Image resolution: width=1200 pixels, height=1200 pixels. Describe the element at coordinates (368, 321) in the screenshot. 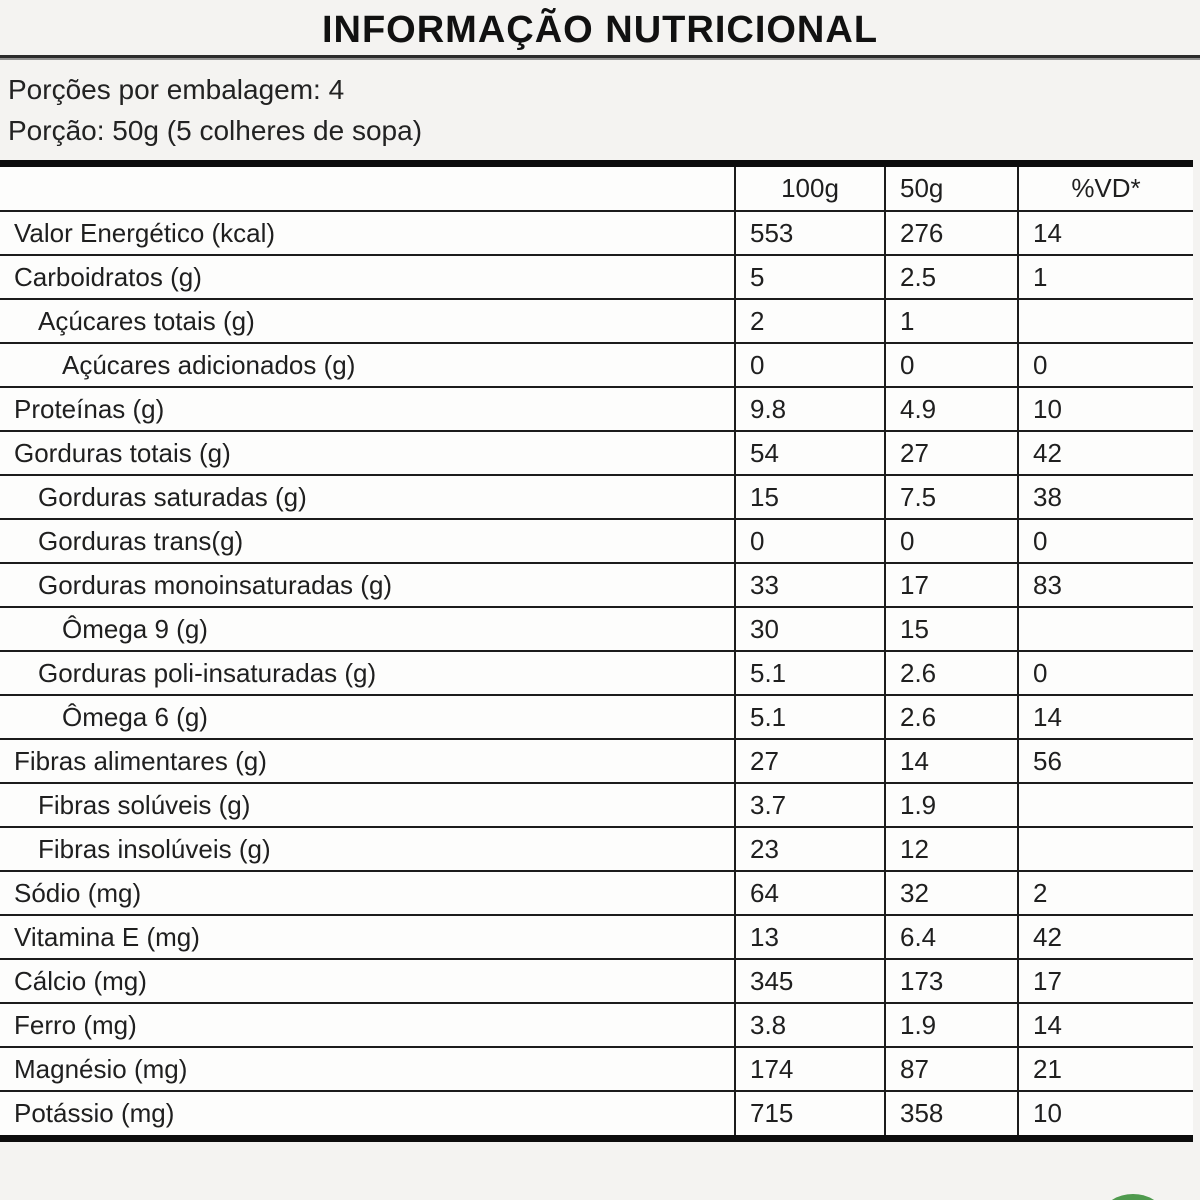

I see `nutrient-label: Açúcares totais (g)` at that location.